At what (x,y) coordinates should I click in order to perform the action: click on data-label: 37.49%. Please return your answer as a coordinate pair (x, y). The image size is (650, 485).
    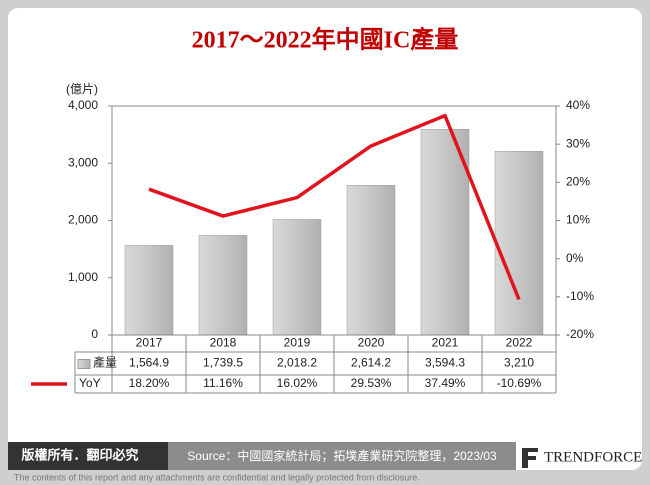
    Looking at the image, I should click on (445, 383).